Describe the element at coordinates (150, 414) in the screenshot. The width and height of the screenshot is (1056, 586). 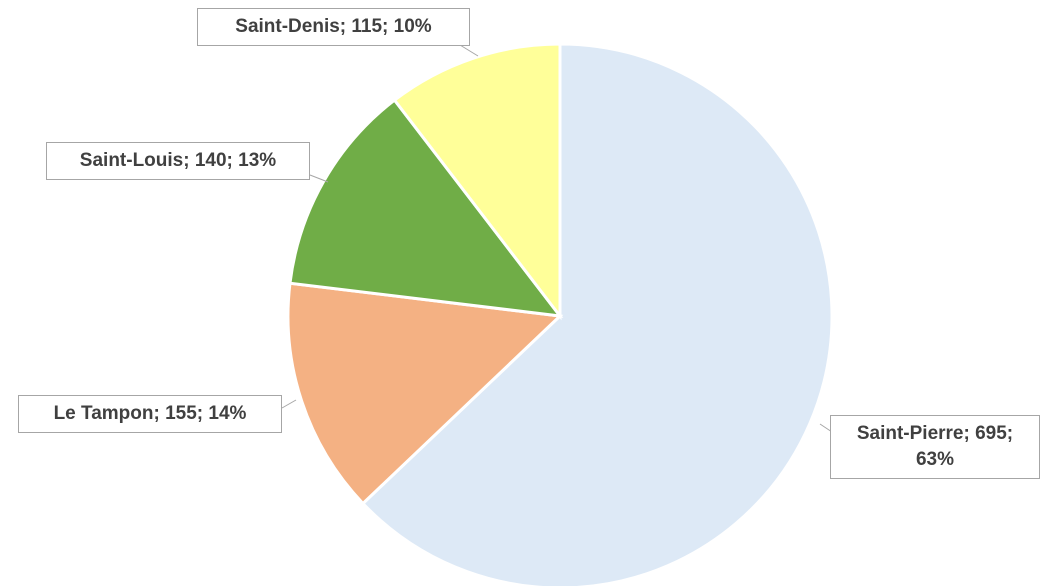
I see `data-label: Le Tampon; 155; 14%` at that location.